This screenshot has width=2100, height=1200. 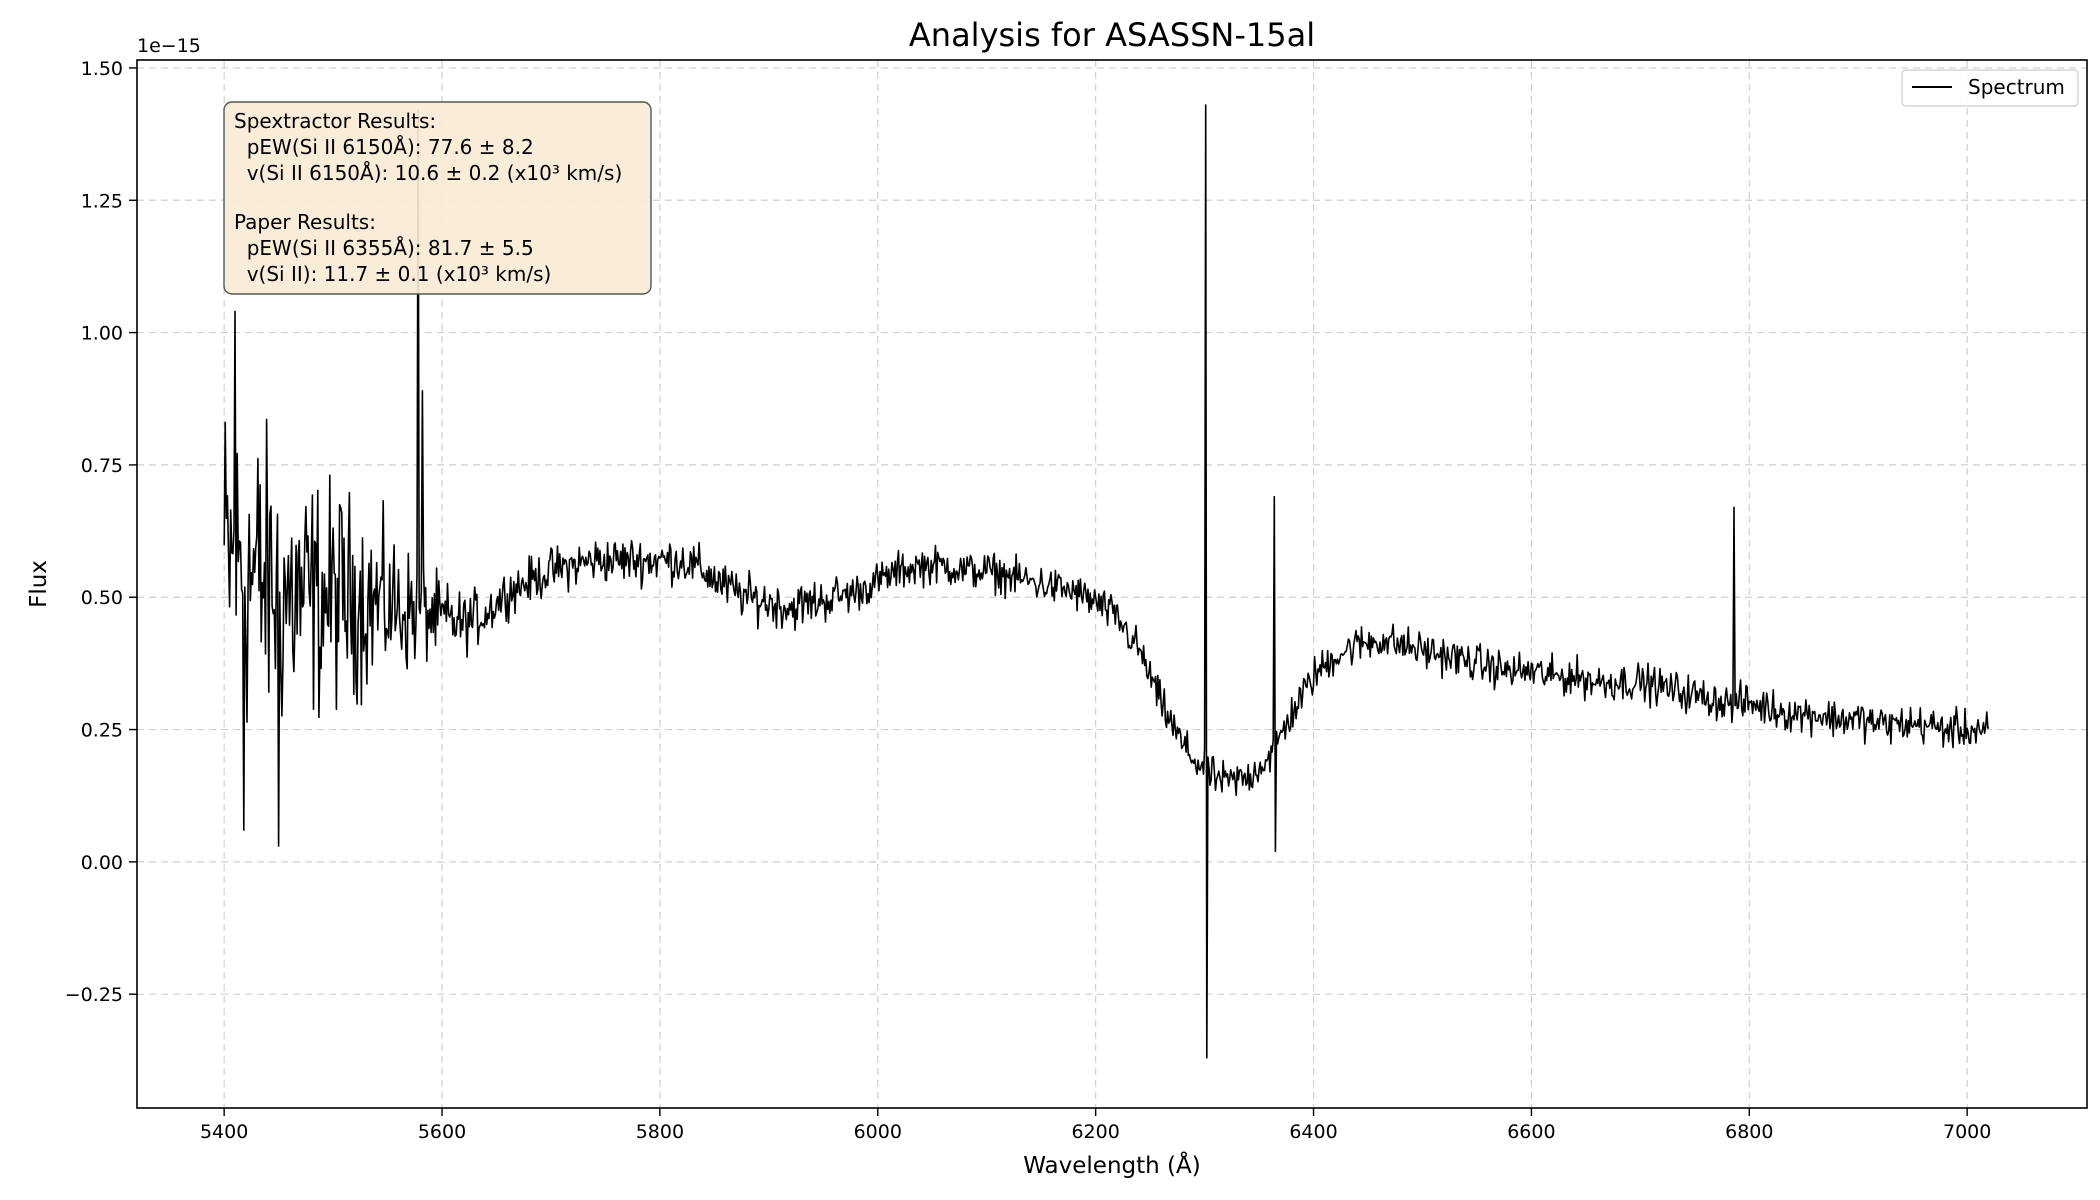 I want to click on annotation-line: Paper Results:, so click(x=305, y=222).